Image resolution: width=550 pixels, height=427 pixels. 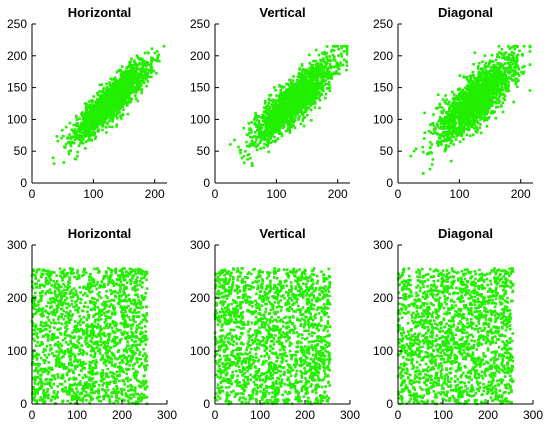 What do you see at coordinates (108, 104) in the screenshot?
I see `scatter-points` at bounding box center [108, 104].